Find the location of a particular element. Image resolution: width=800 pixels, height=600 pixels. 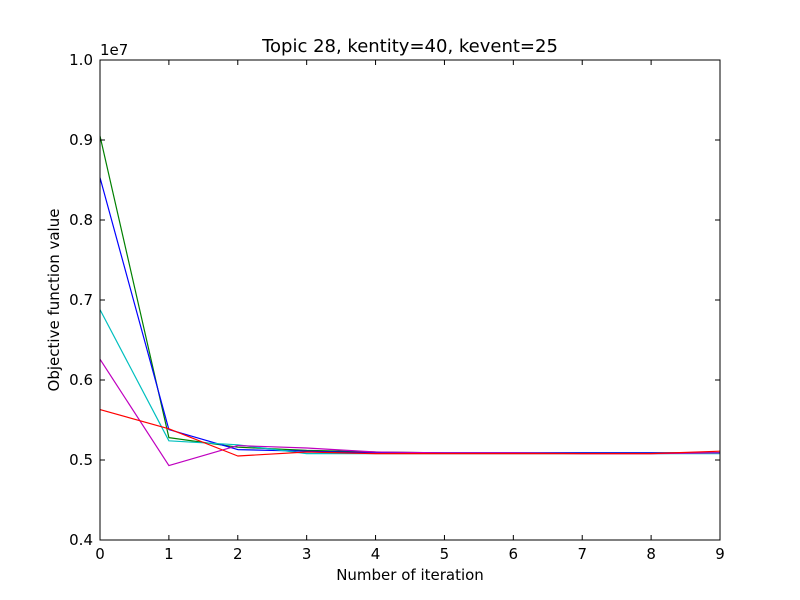

x-tick-label: 0 is located at coordinates (100, 554).